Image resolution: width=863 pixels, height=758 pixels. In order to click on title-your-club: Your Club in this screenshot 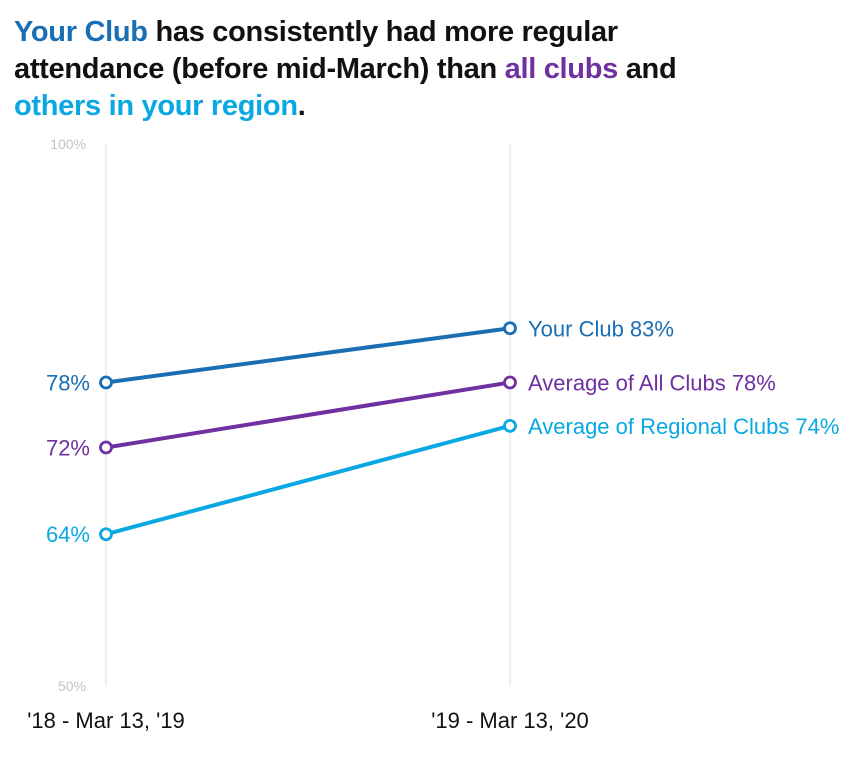, I will do `click(81, 32)`.